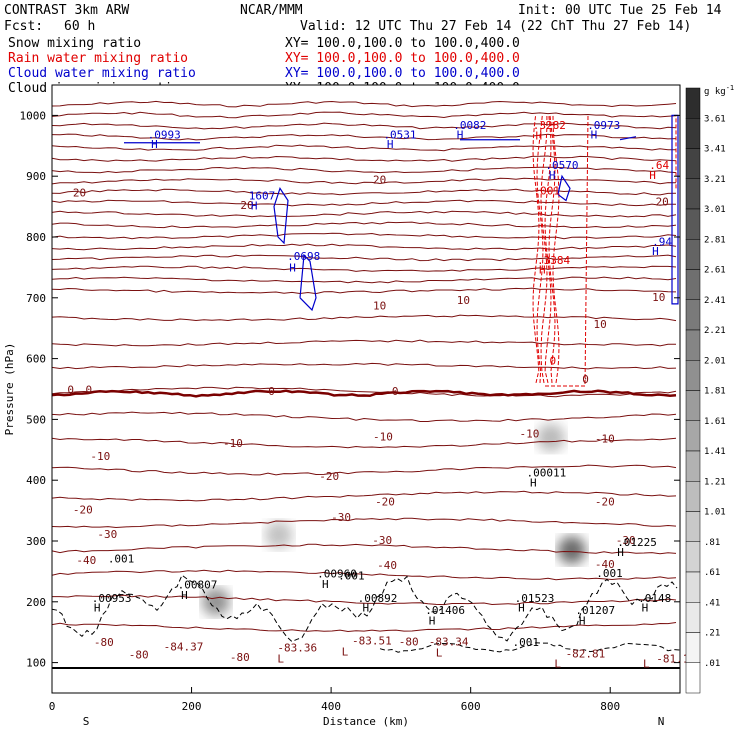 Image resolution: width=740 pixels, height=740 pixels. Describe the element at coordinates (393, 519) in the screenshot. I see `snow-shading` at that location.